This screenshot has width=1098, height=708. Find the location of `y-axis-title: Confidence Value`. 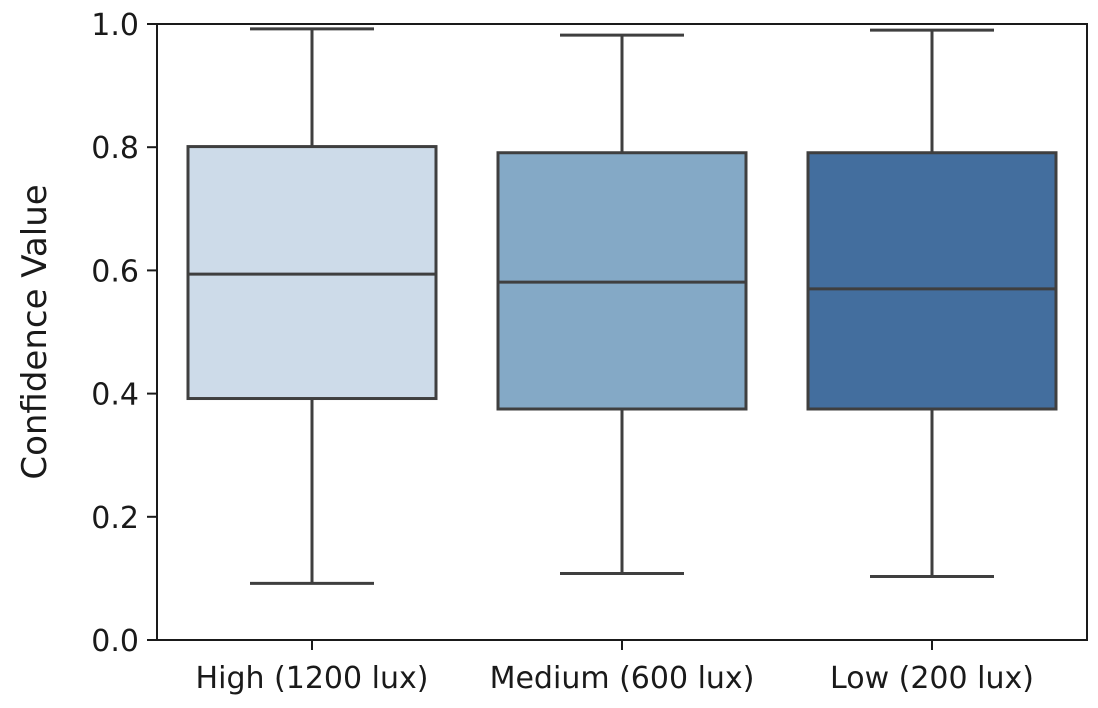

y-axis-title: Confidence Value is located at coordinates (35, 331).